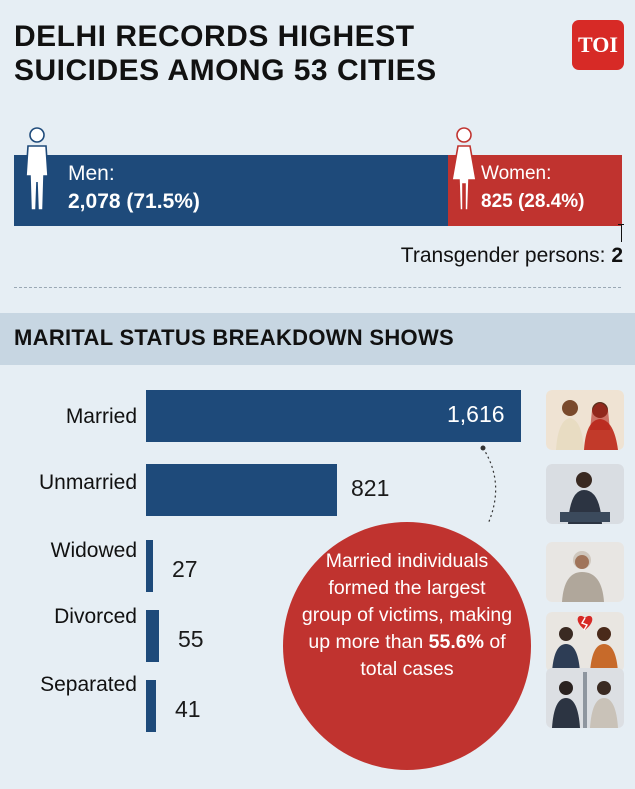  What do you see at coordinates (585, 494) in the screenshot?
I see `unmarried-person-photo` at bounding box center [585, 494].